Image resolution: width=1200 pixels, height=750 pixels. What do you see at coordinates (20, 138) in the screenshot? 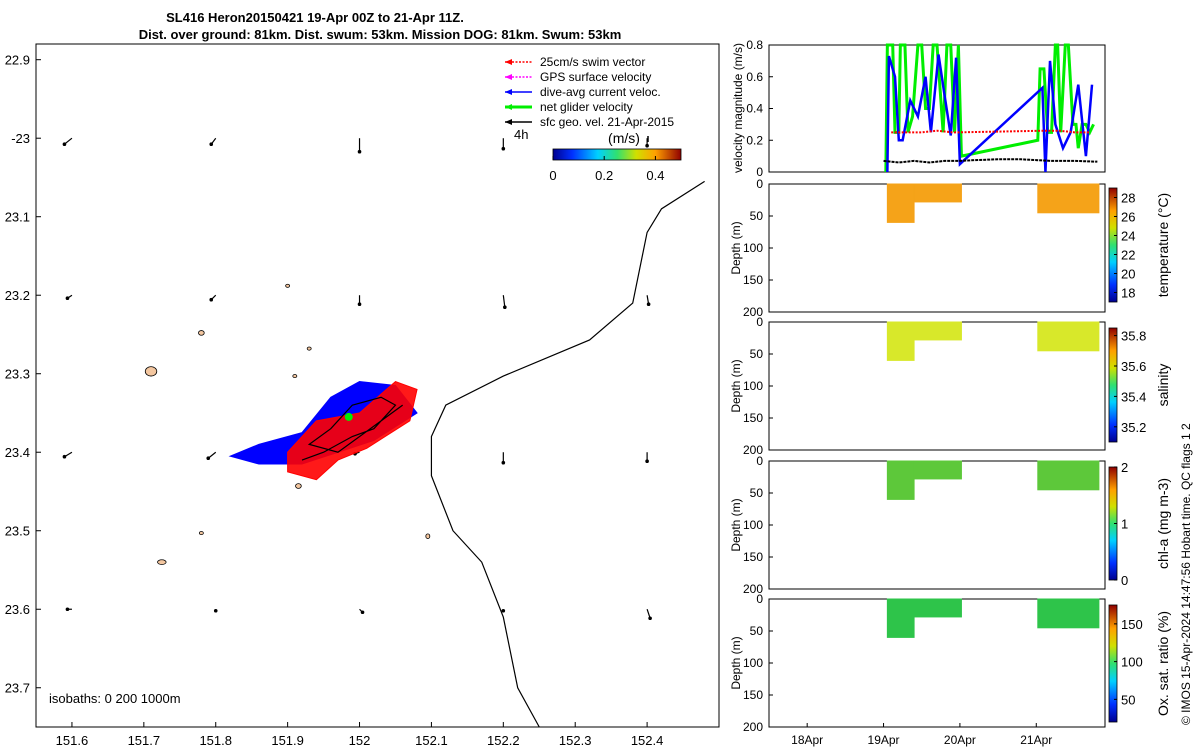
I see `map-ytick-label: -23` at bounding box center [20, 138].